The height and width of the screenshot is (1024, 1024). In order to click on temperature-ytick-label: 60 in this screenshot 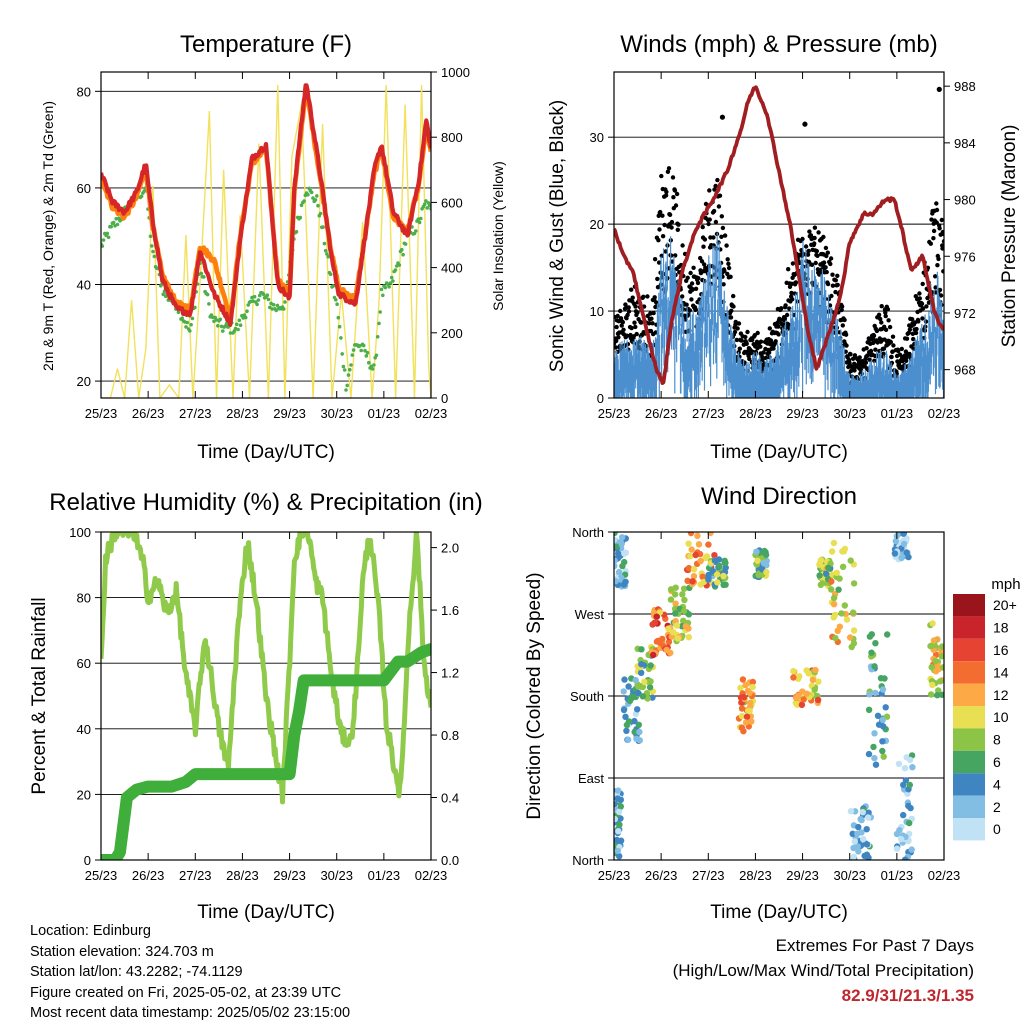, I will do `click(84, 188)`.